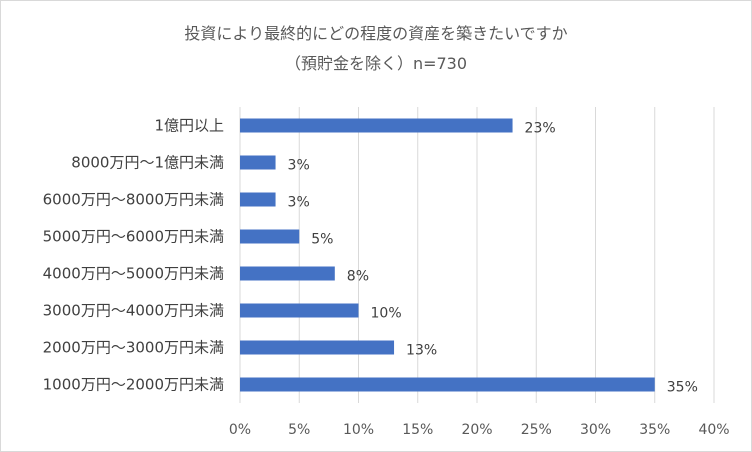 This screenshot has width=752, height=452. What do you see at coordinates (376, 63) in the screenshot?
I see `chart-subtitle: （預貯金を除く）n=730` at bounding box center [376, 63].